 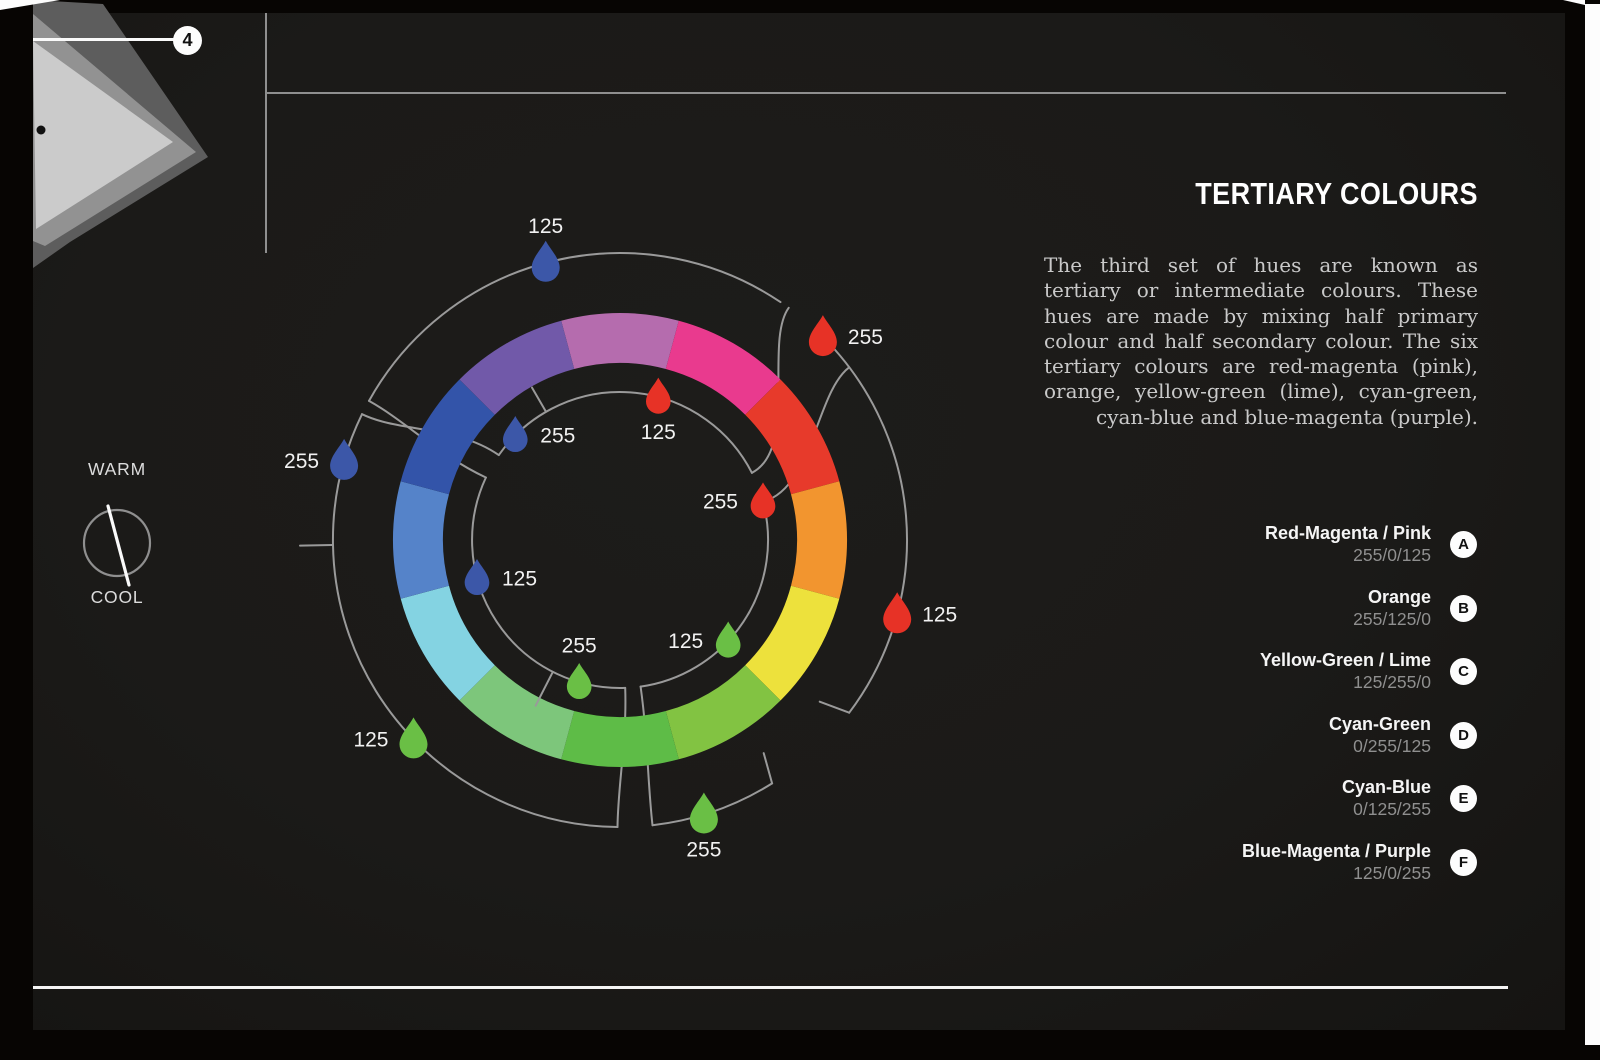 I want to click on legend-item: Blue-Magenta / Purple 125/0/255 F, so click(x=1324, y=862).